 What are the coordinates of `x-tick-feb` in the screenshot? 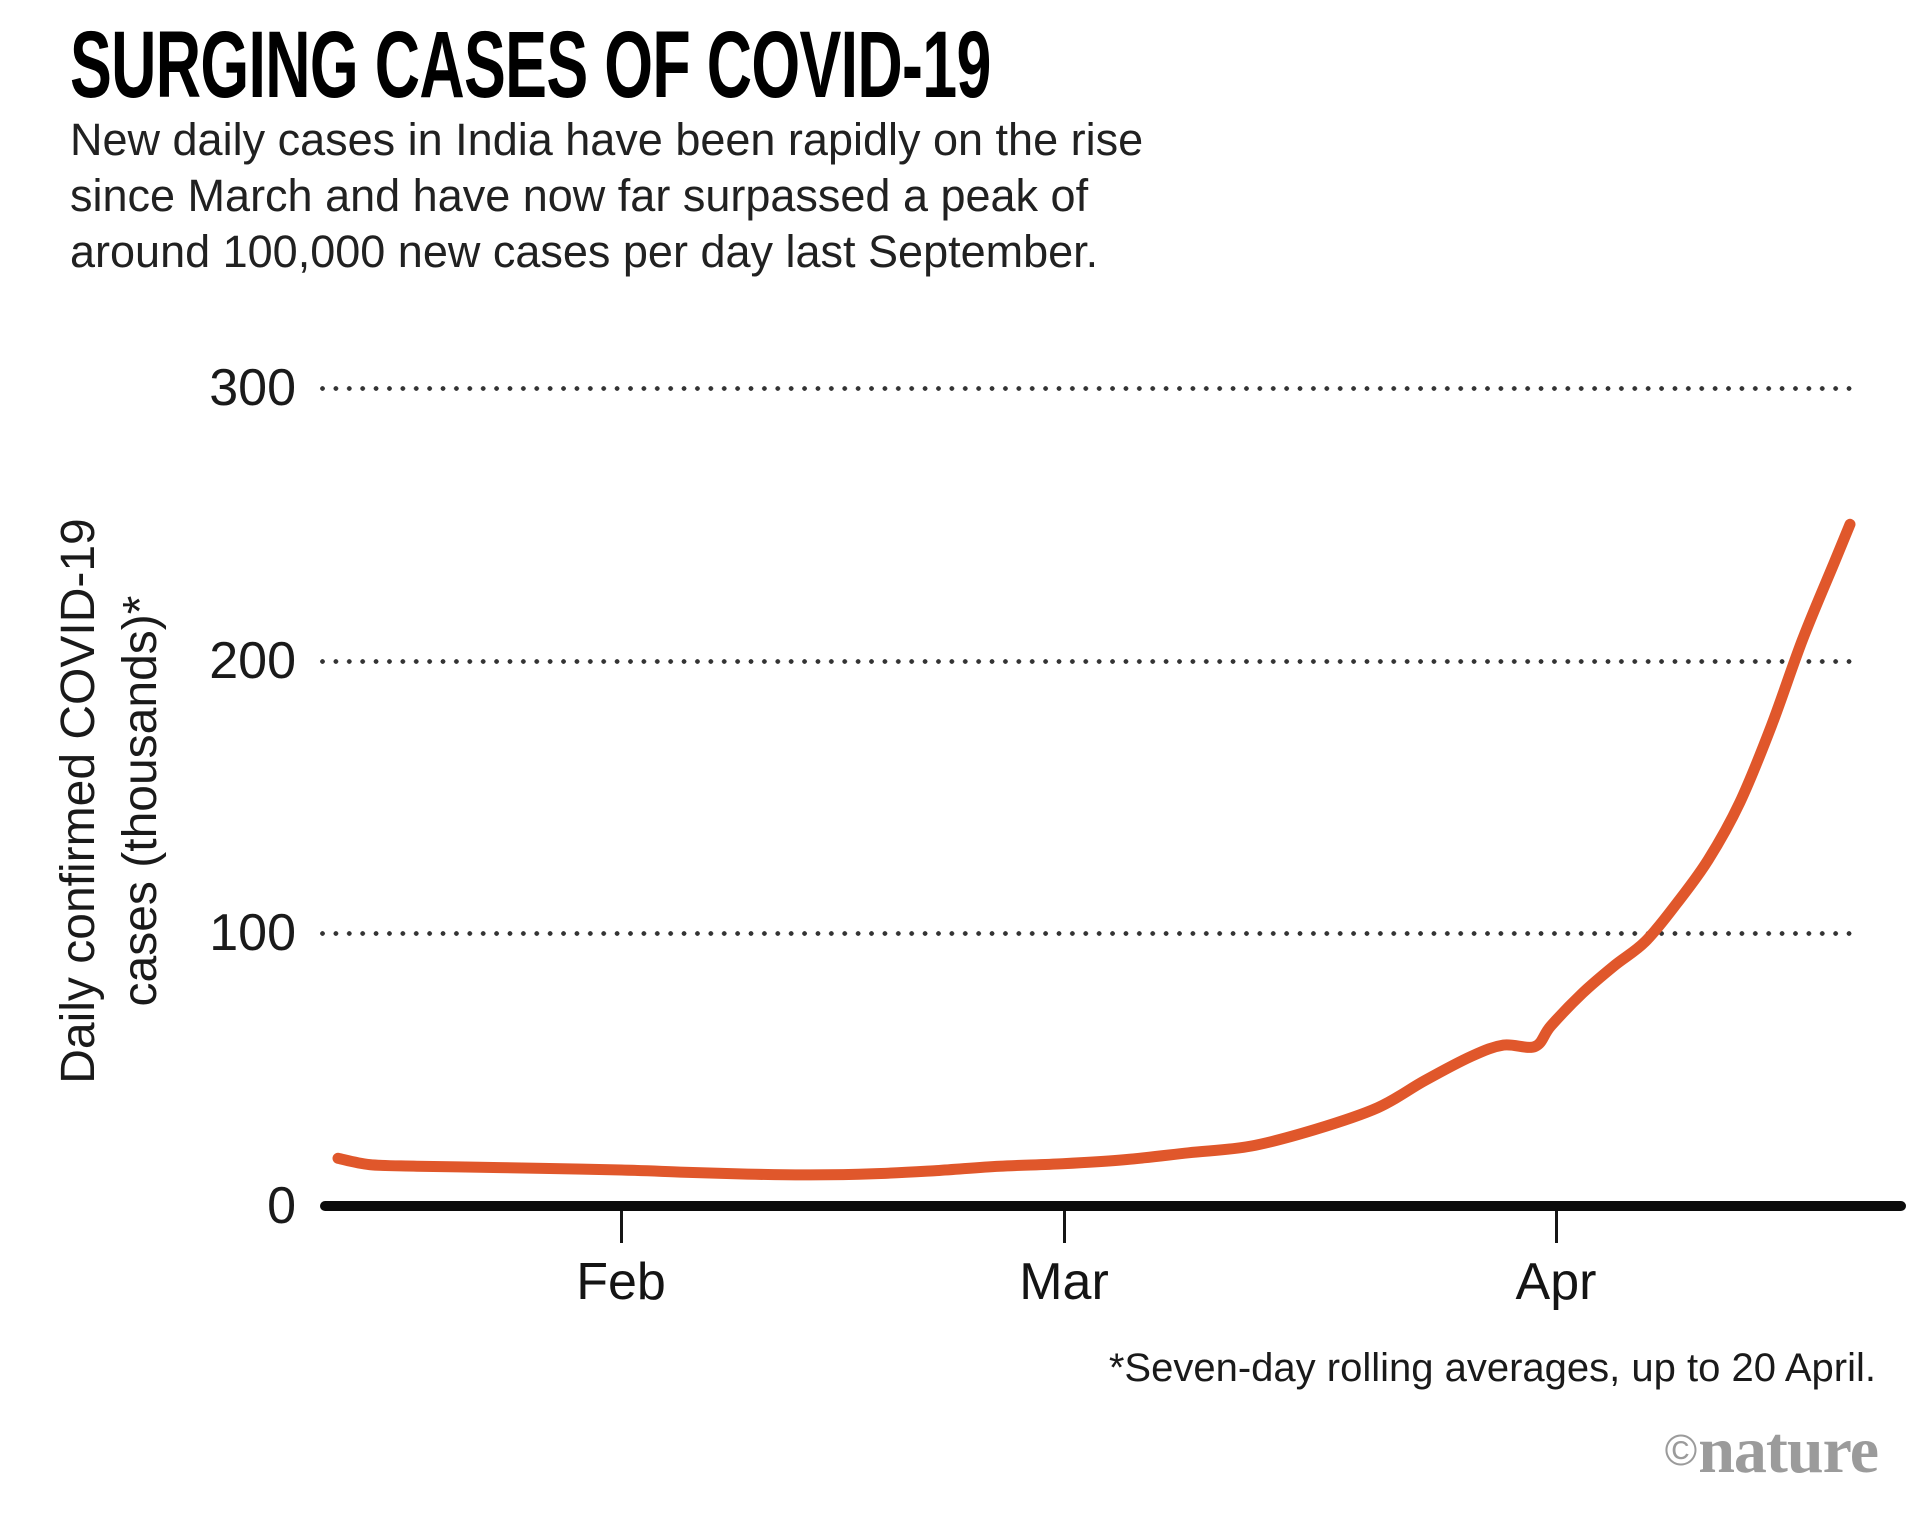 It's located at (621, 1227).